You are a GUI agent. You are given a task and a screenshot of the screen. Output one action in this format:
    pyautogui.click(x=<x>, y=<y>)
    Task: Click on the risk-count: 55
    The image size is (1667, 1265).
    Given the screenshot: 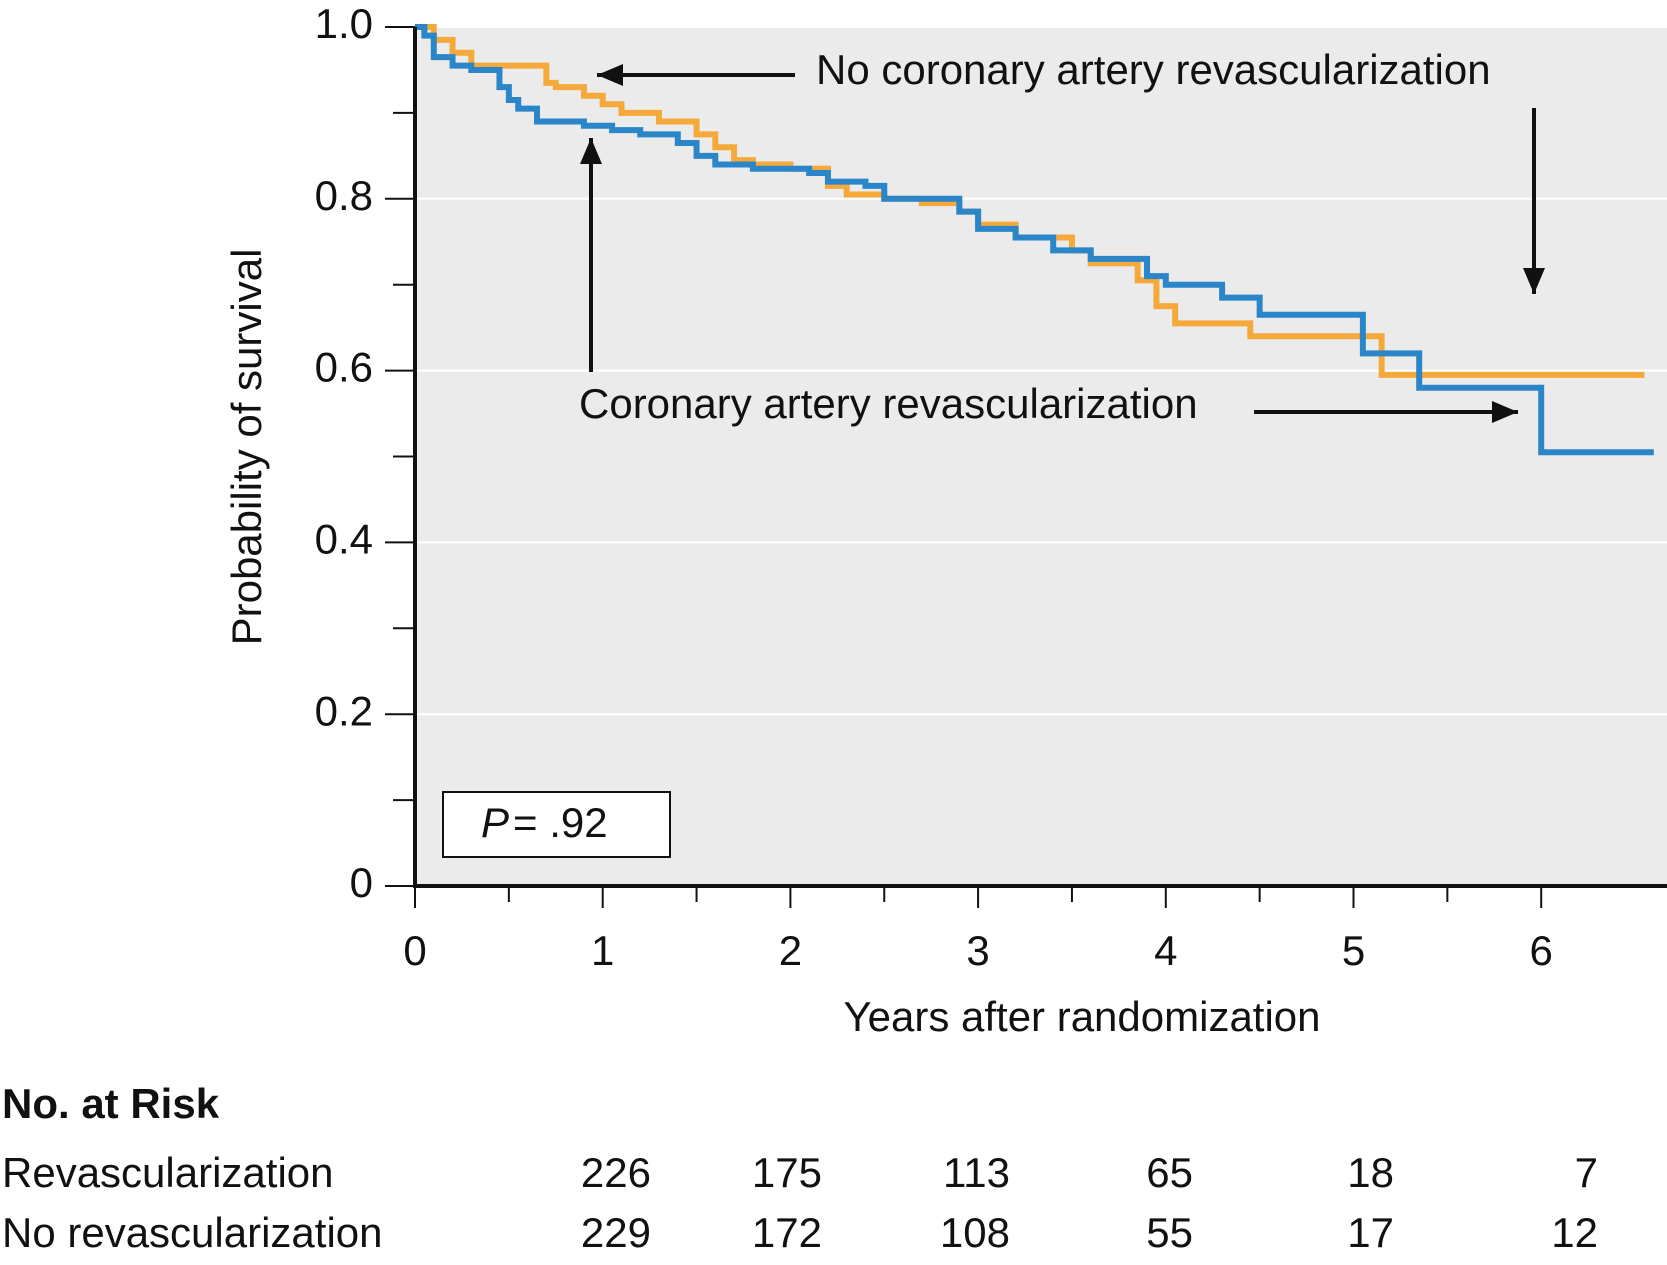 What is the action you would take?
    pyautogui.click(x=1169, y=1232)
    